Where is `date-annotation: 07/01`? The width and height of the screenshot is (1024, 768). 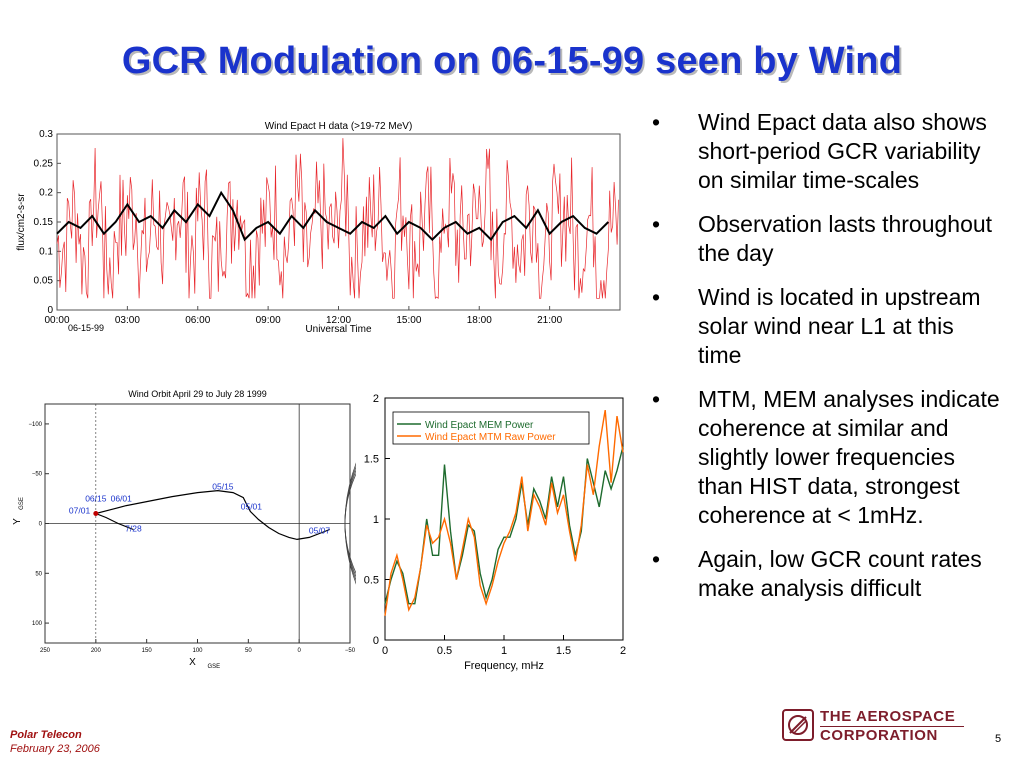 date-annotation: 07/01 is located at coordinates (80, 511).